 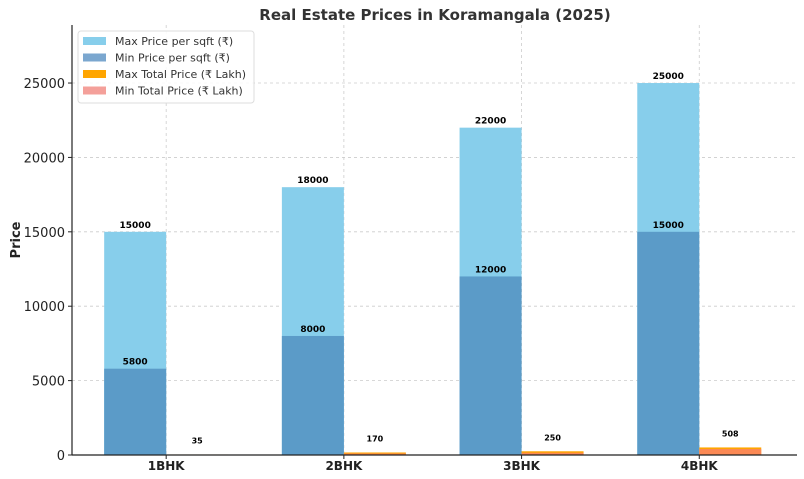 What do you see at coordinates (490, 270) in the screenshot?
I see `data-label-min-sqft: 12000` at bounding box center [490, 270].